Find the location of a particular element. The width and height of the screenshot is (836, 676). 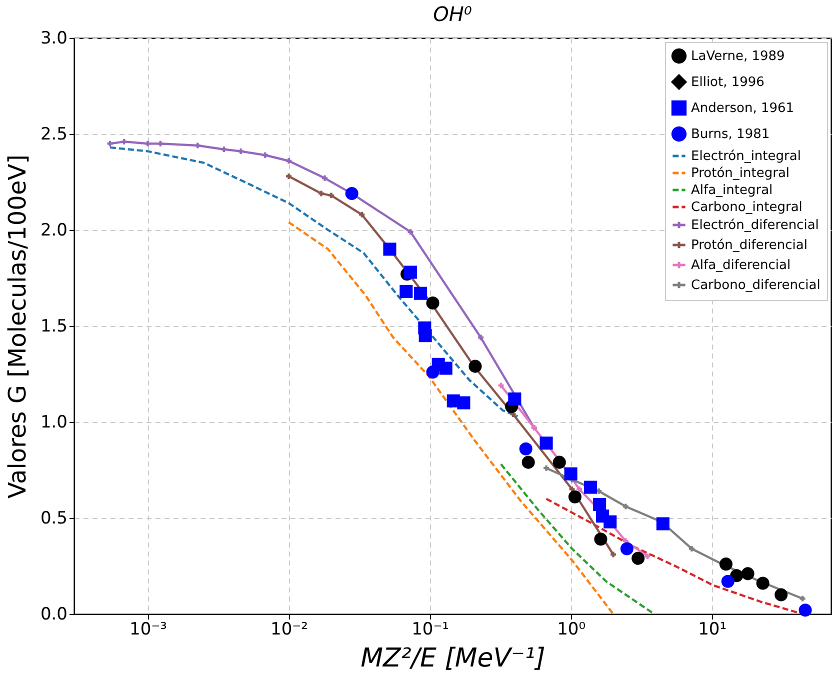

y-tick-label: 0.0 is located at coordinates (54, 614).